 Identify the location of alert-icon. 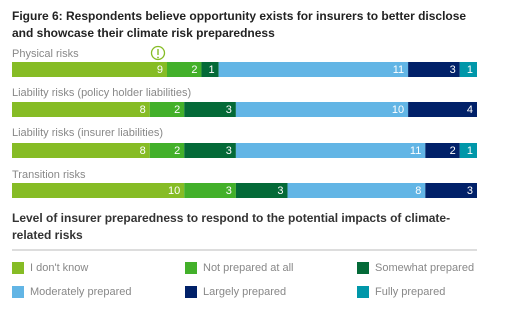
(158, 53).